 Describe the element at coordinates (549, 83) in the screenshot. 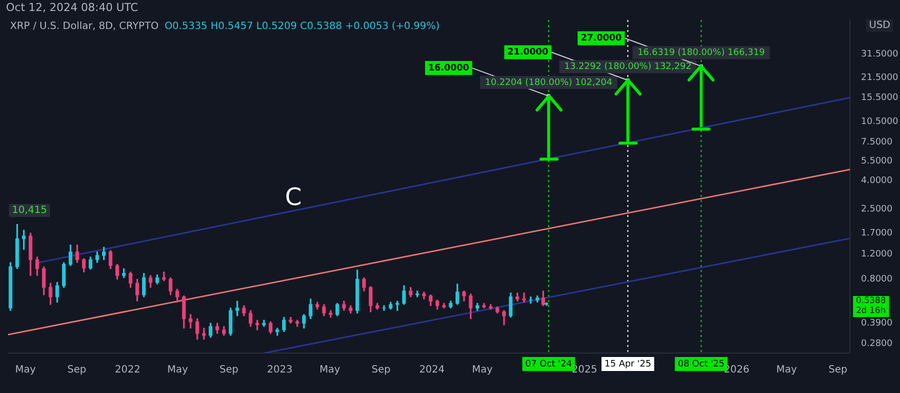

I see `annotation: 10.2204 (180.00%) 102,204` at that location.